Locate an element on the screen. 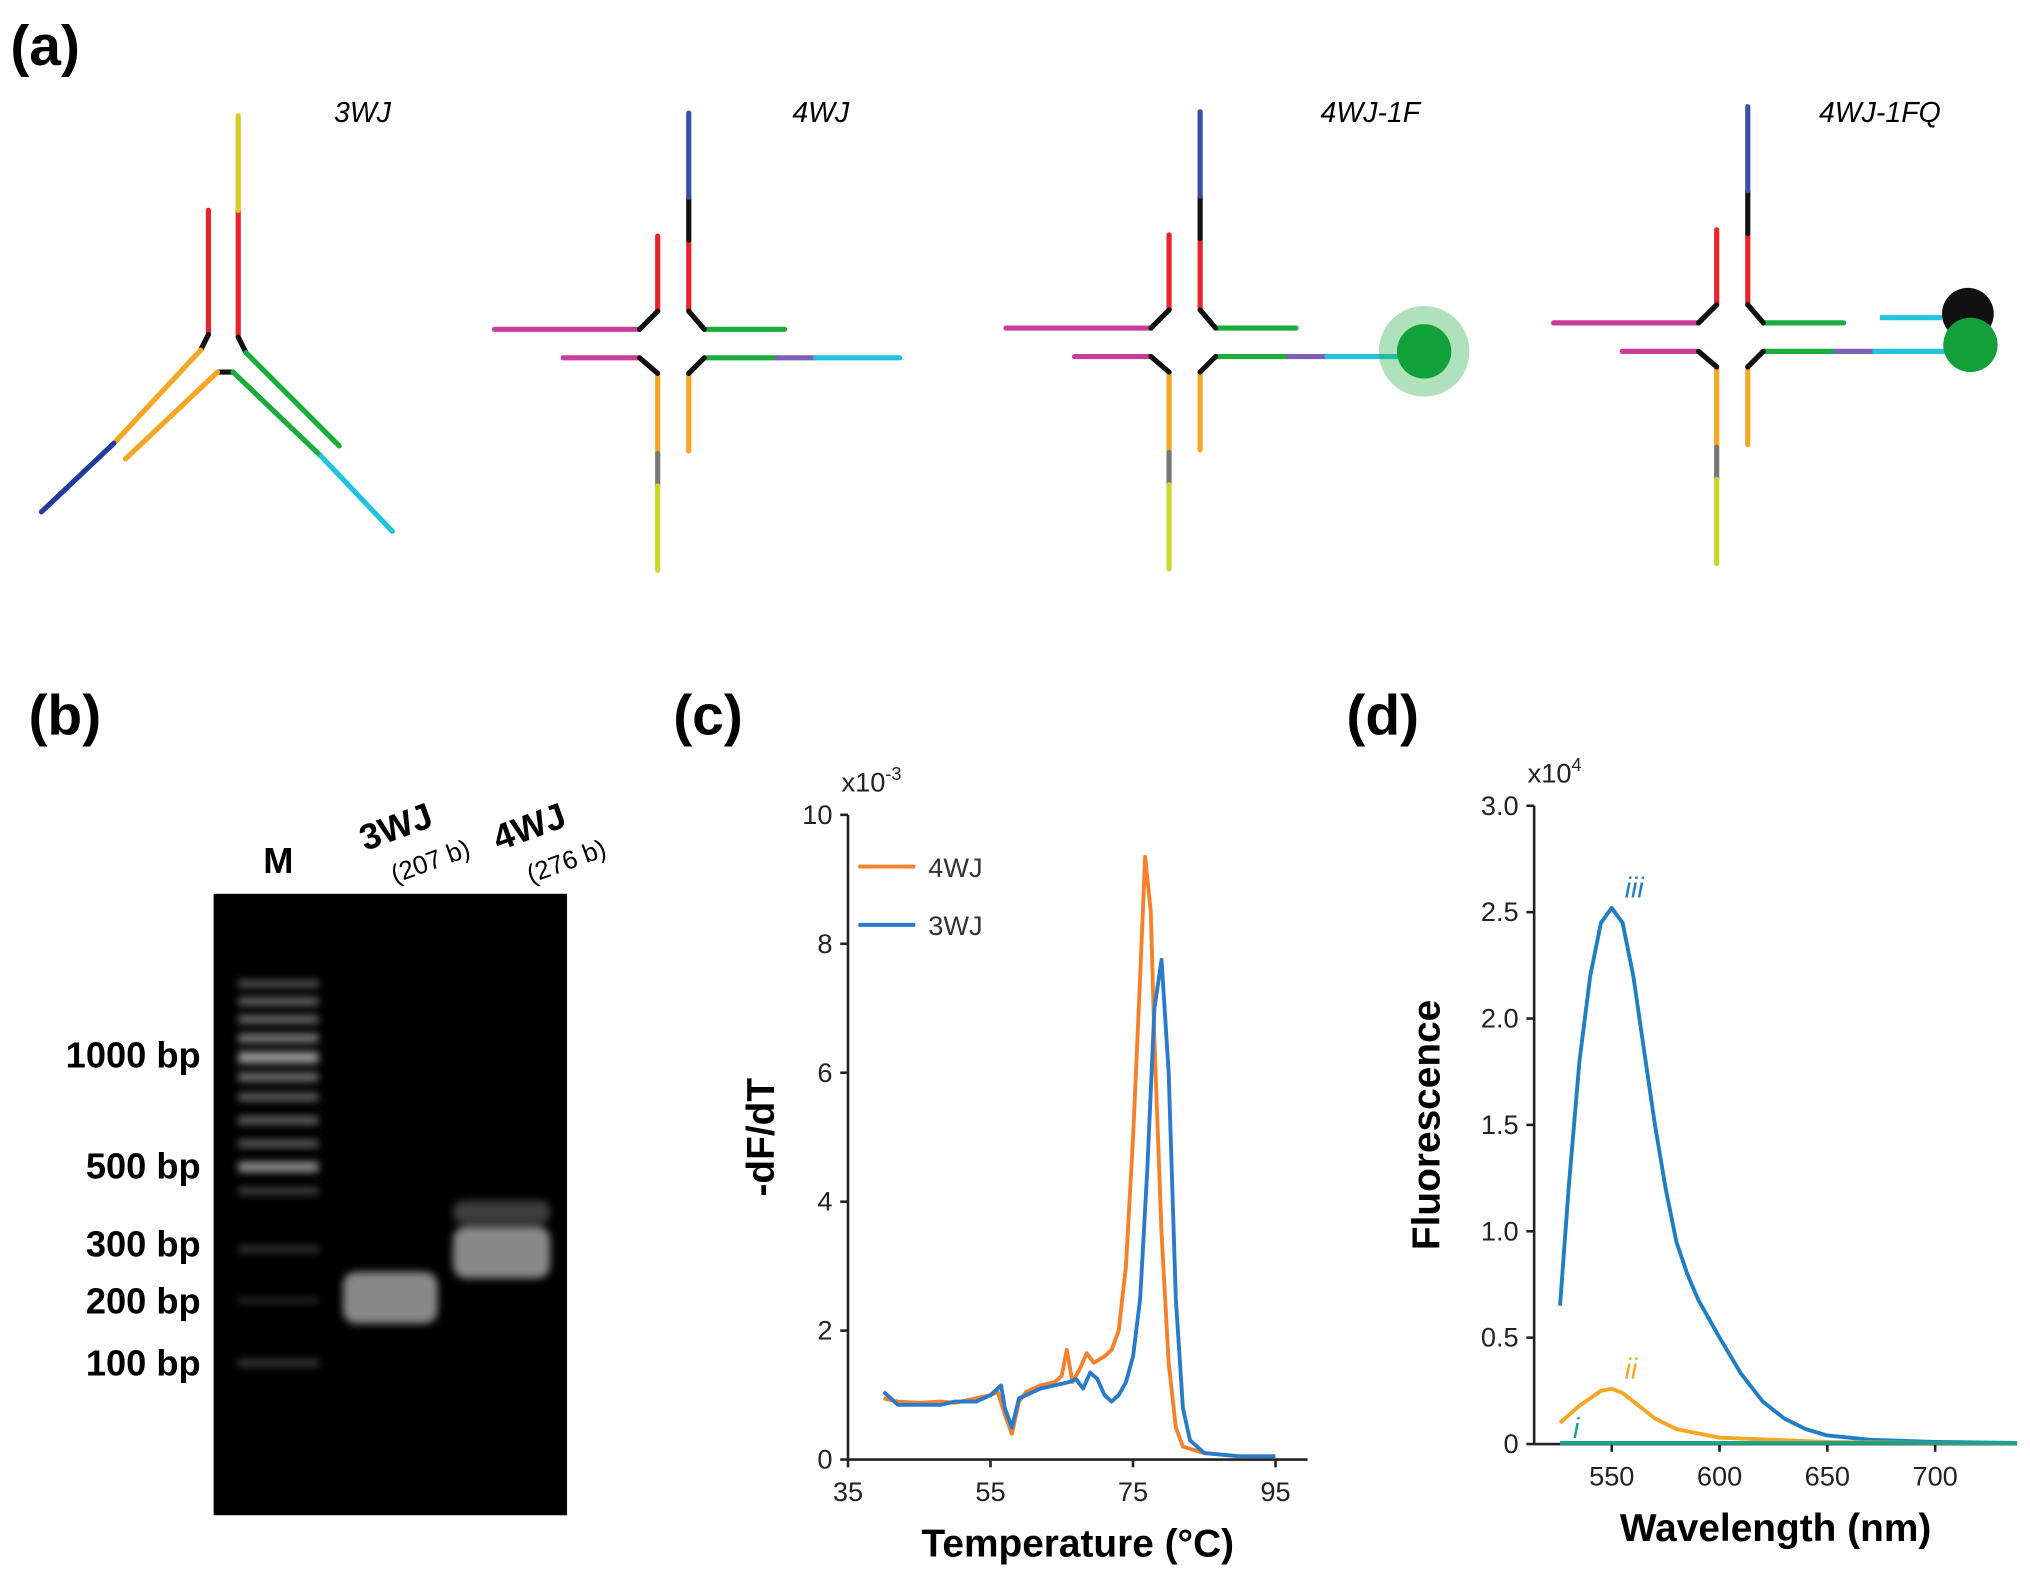  ladder-label: 100 bp is located at coordinates (143, 1362).